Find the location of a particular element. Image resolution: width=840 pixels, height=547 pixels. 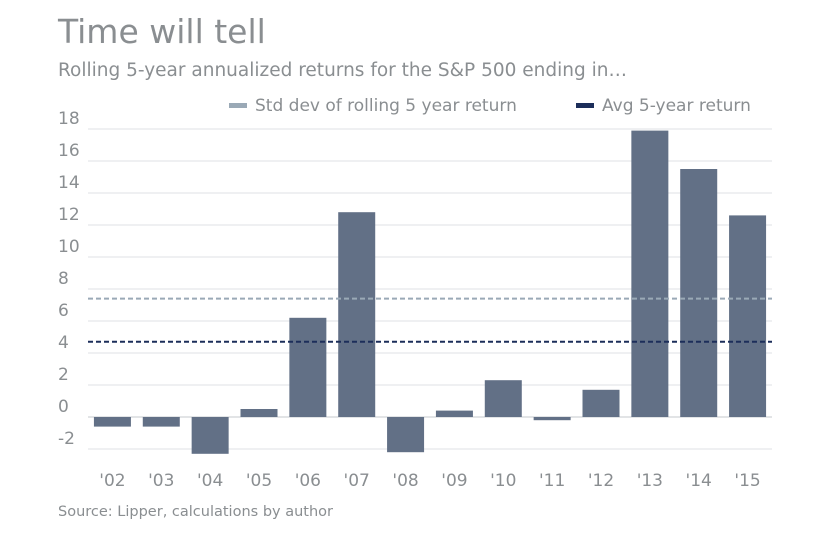

y-tick-label: 8 is located at coordinates (63, 279).